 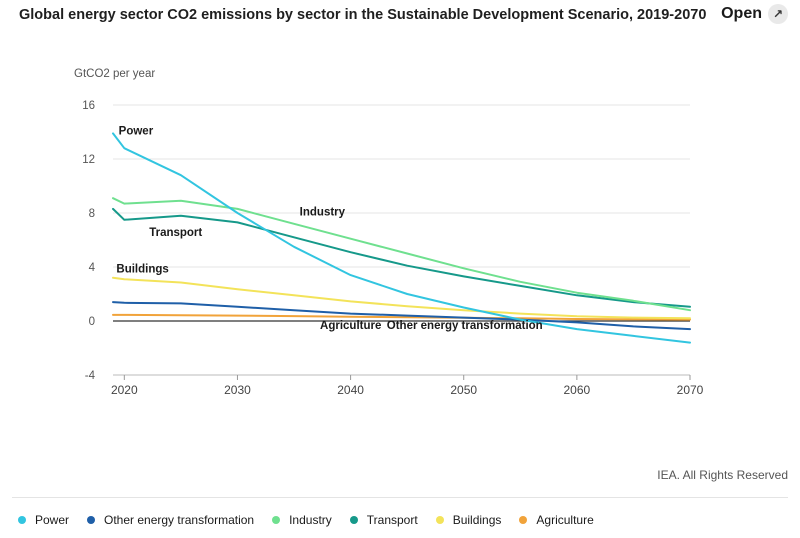 I want to click on x-tick-label: 2020, so click(x=124, y=390).